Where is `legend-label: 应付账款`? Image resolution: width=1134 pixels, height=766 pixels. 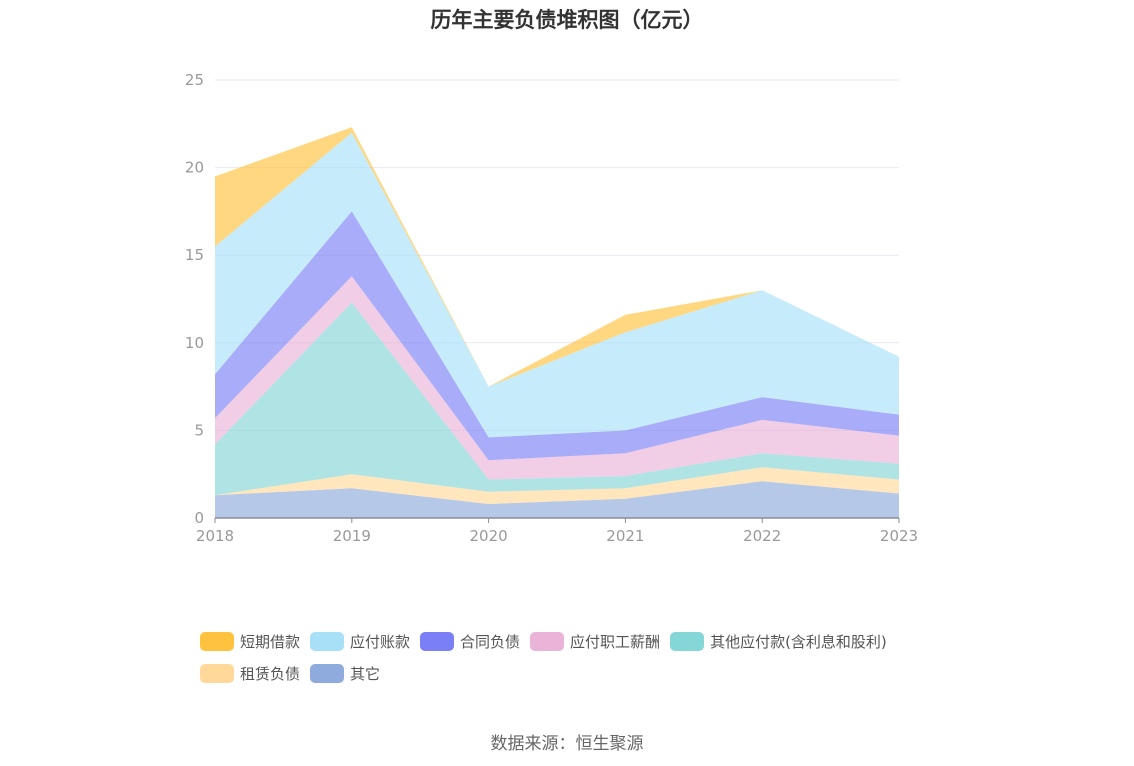
legend-label: 应付账款 is located at coordinates (380, 641).